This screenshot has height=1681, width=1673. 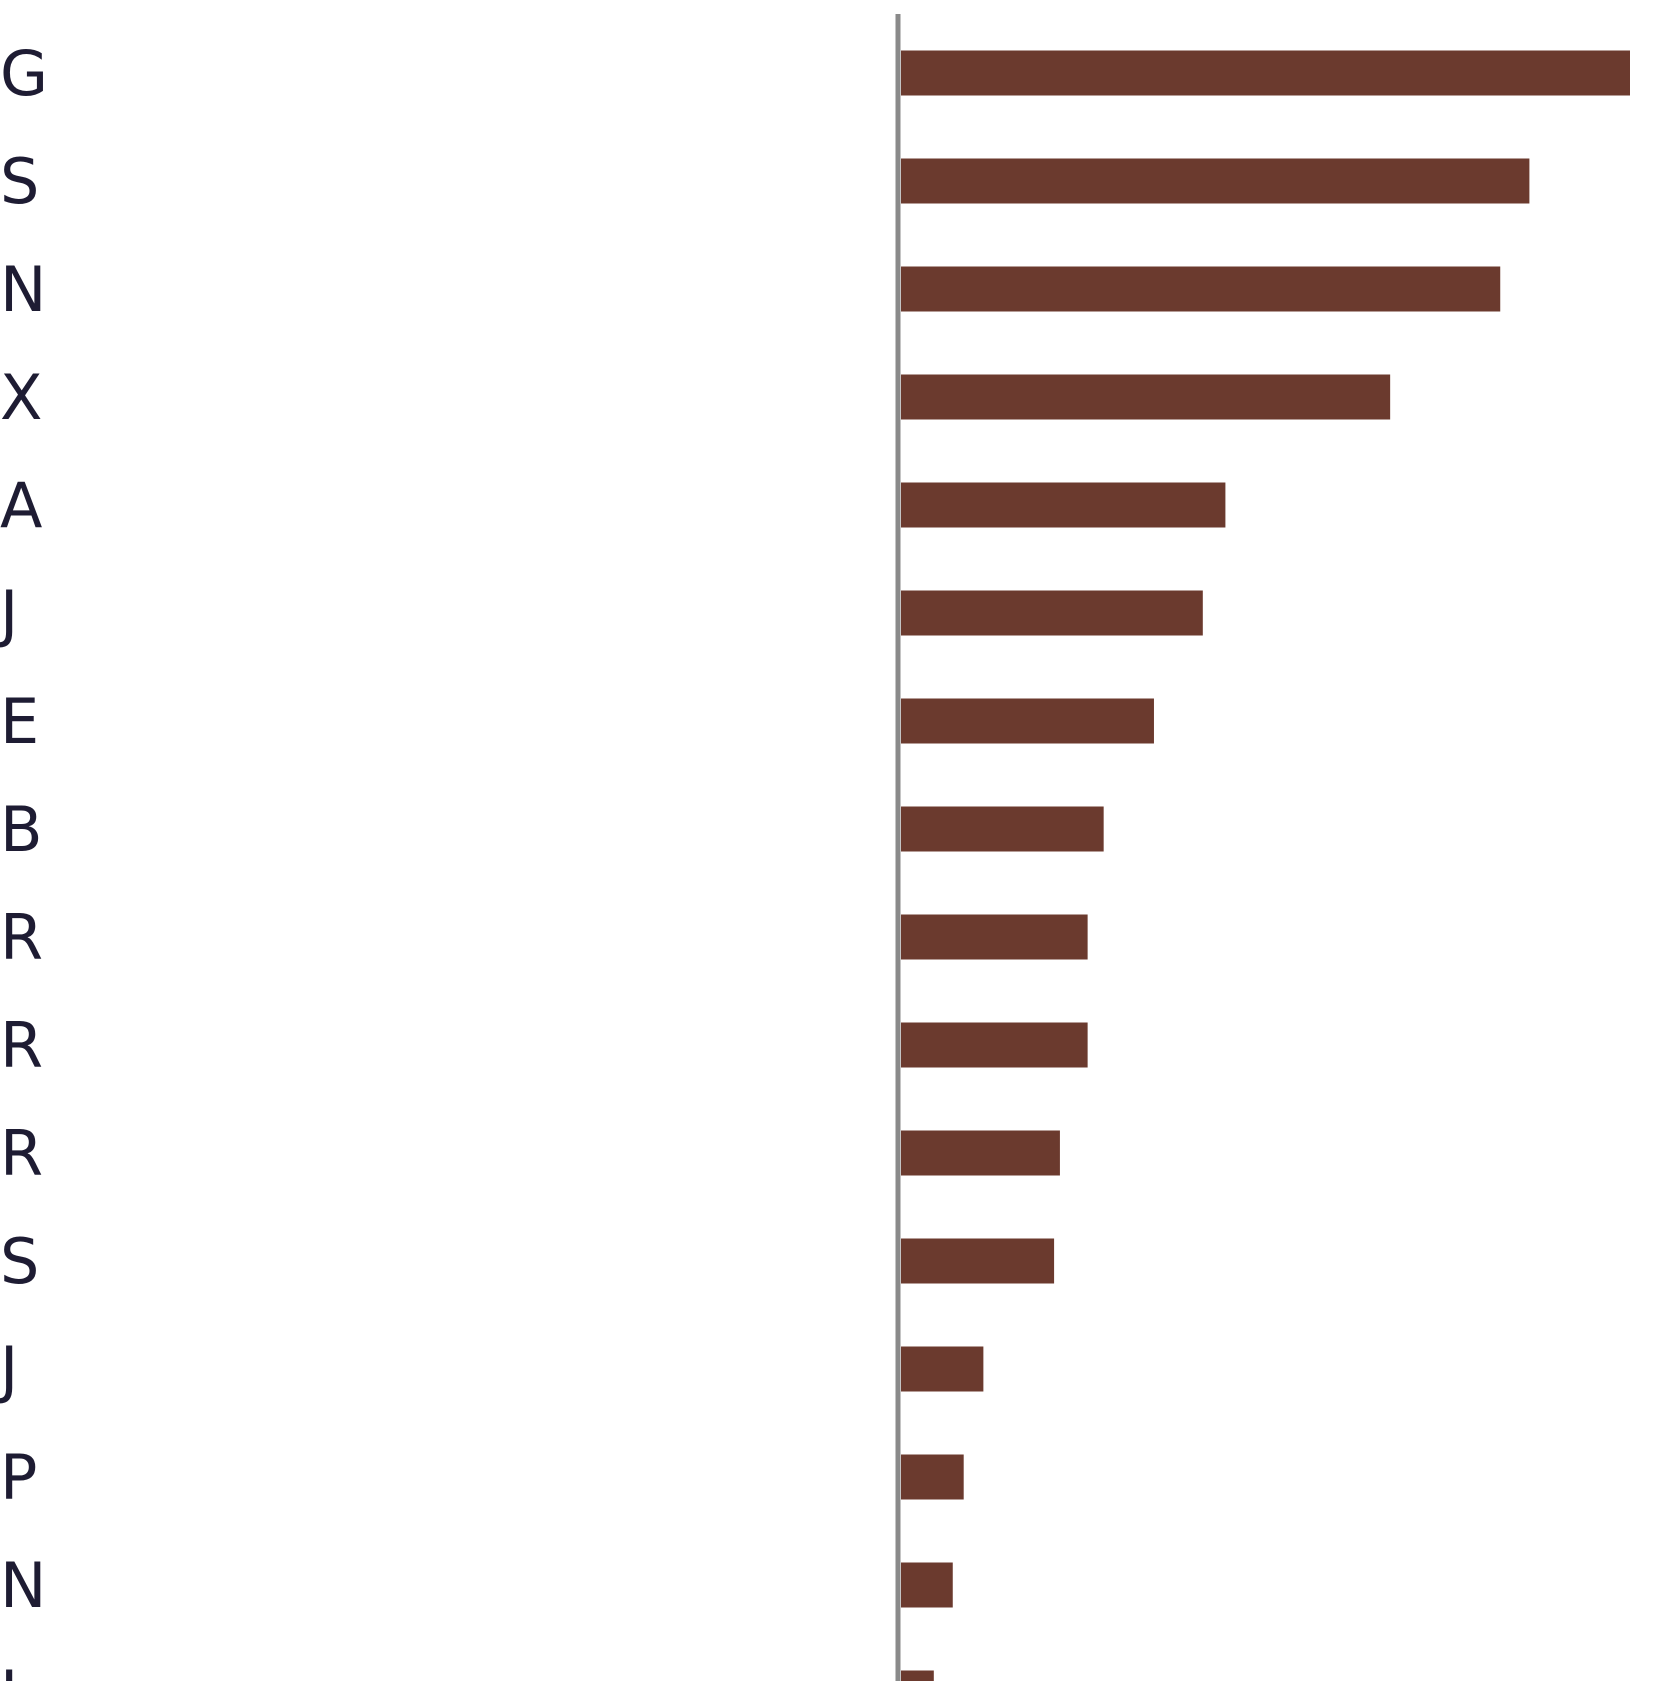 What do you see at coordinates (19, 721) in the screenshot?
I see `category-label: E` at bounding box center [19, 721].